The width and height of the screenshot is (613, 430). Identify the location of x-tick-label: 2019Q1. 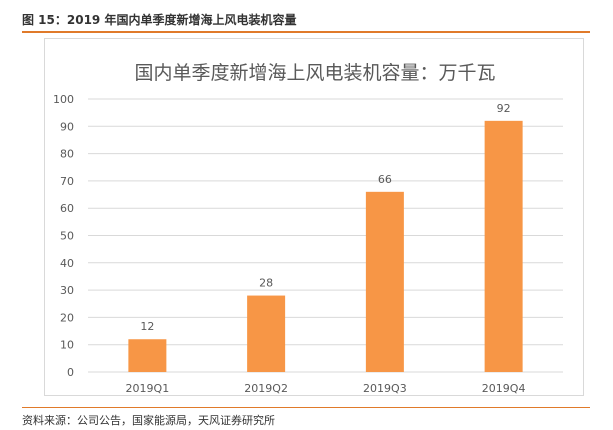
(148, 388).